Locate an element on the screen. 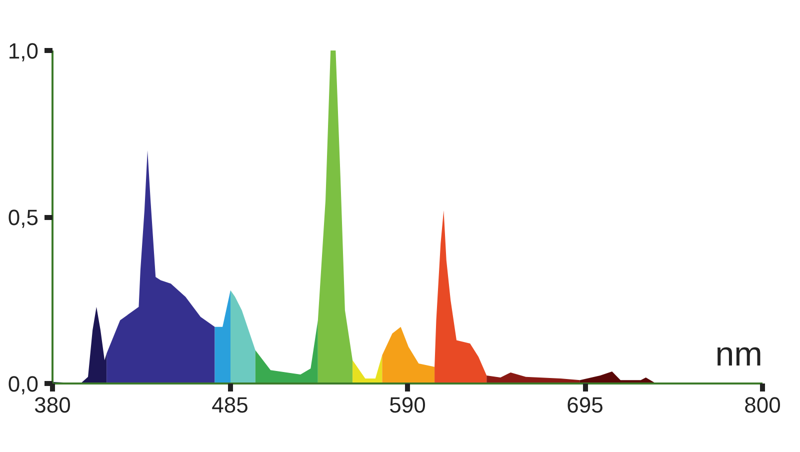 The height and width of the screenshot is (452, 800). y-tick-label: 0,5 is located at coordinates (23, 217).